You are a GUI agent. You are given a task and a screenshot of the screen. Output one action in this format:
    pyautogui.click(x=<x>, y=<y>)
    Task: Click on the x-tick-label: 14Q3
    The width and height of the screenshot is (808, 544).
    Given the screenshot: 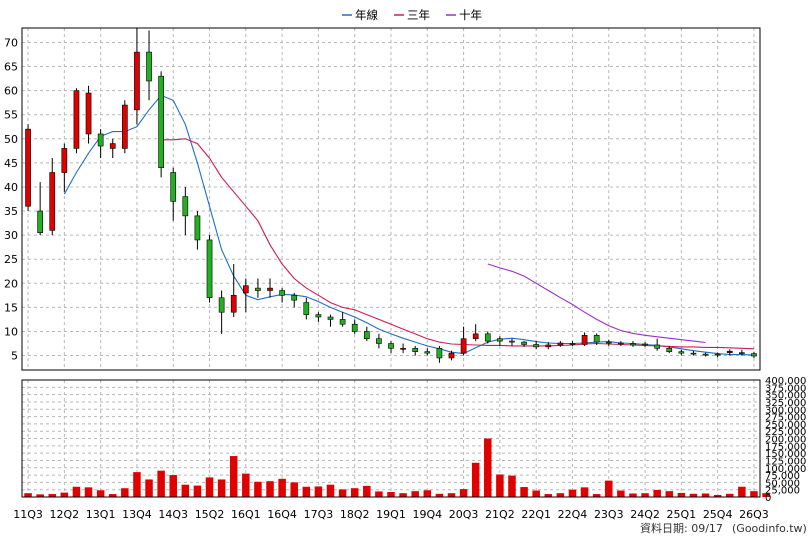 What is the action you would take?
    pyautogui.click(x=173, y=514)
    